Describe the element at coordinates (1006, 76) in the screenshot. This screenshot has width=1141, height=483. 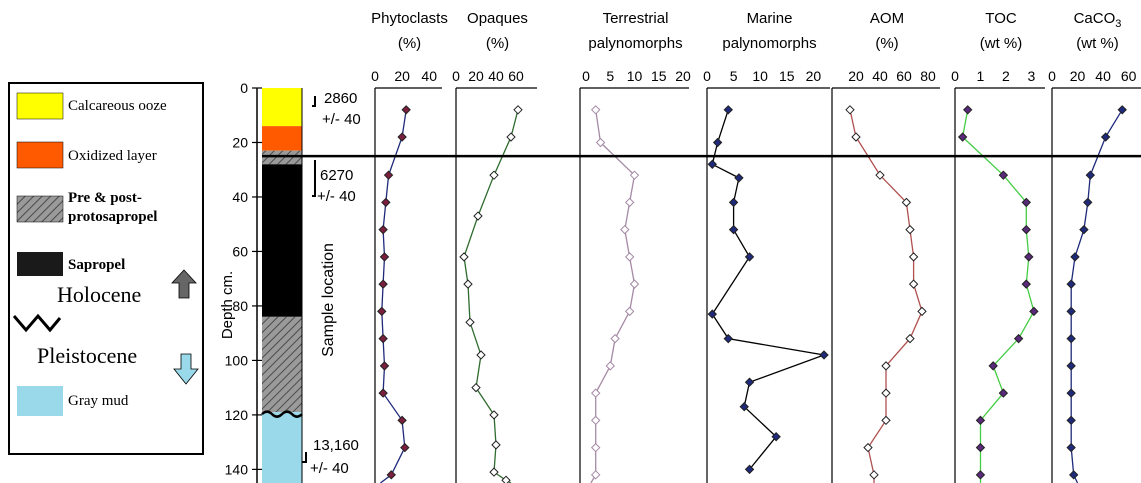
I see `x-tick-label: 2` at that location.